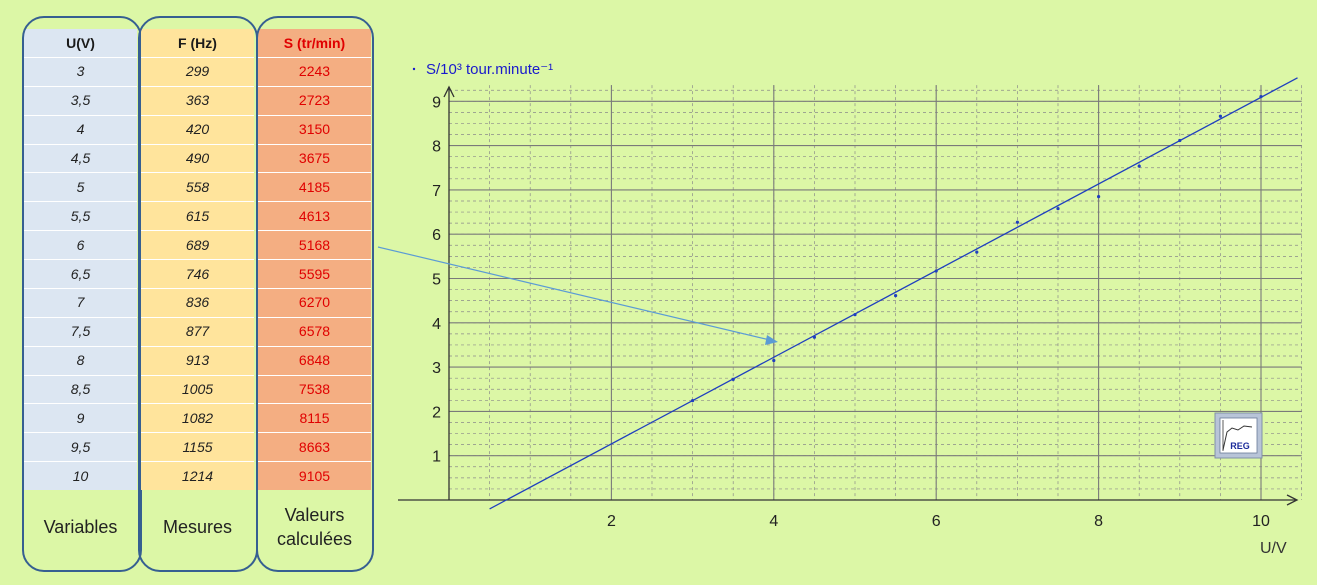 The image size is (1317, 585). Describe the element at coordinates (197, 388) in the screenshot. I see `frequency-cell: 1005` at that location.